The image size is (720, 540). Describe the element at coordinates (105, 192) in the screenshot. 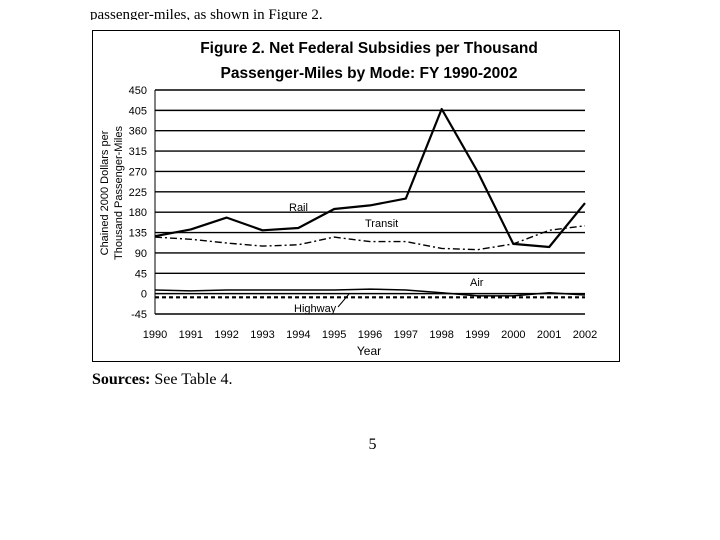

I see `y-axis-label-line1: Chained 2000 Dollars per` at that location.